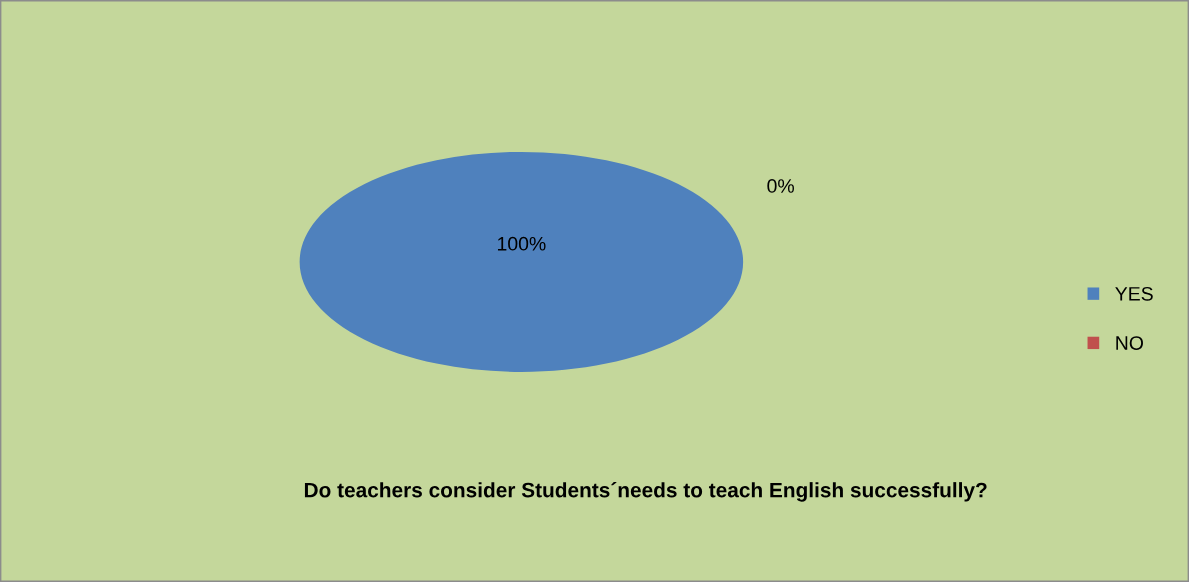 Image resolution: width=1189 pixels, height=582 pixels. I want to click on data-label: 100%, so click(521, 243).